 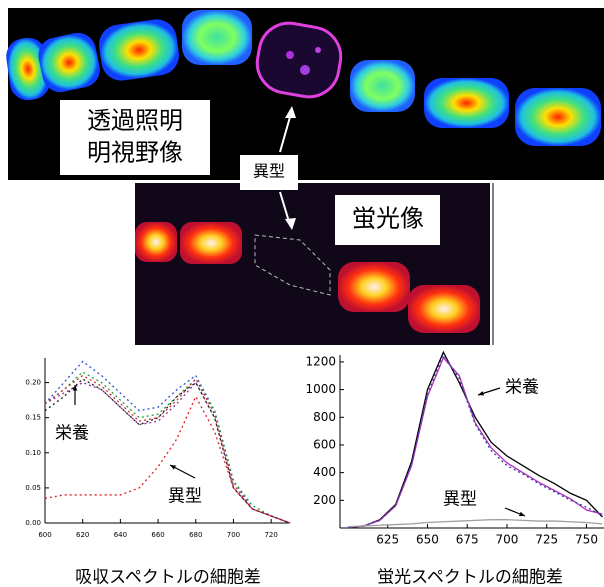 What do you see at coordinates (470, 577) in the screenshot?
I see `caption: 蛍光スペクトルの細胞差` at bounding box center [470, 577].